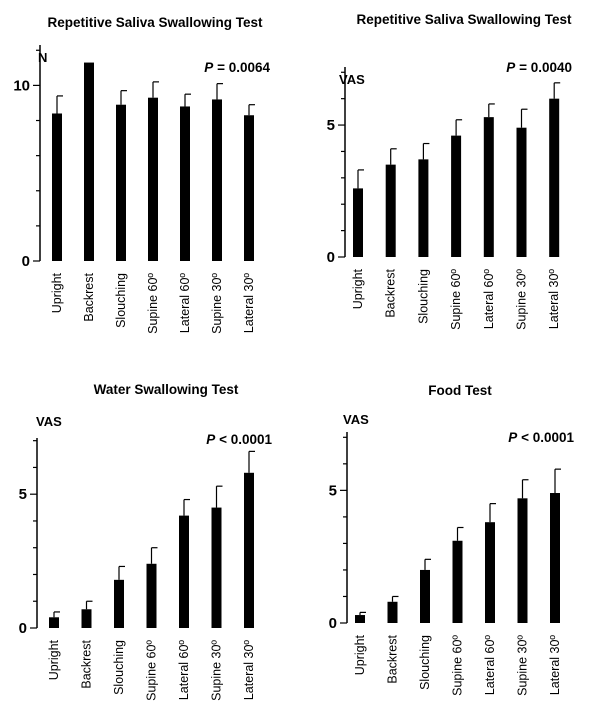 This screenshot has width=600, height=719. I want to click on chart-title: Food Test, so click(460, 390).